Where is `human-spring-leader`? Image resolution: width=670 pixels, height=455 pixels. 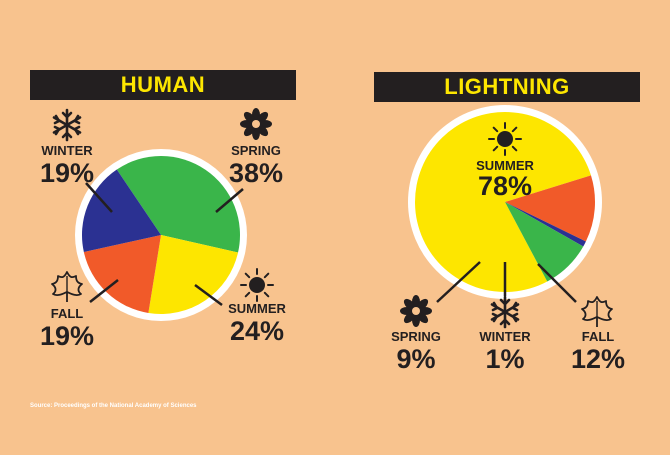 human-spring-leader is located at coordinates (229, 200).